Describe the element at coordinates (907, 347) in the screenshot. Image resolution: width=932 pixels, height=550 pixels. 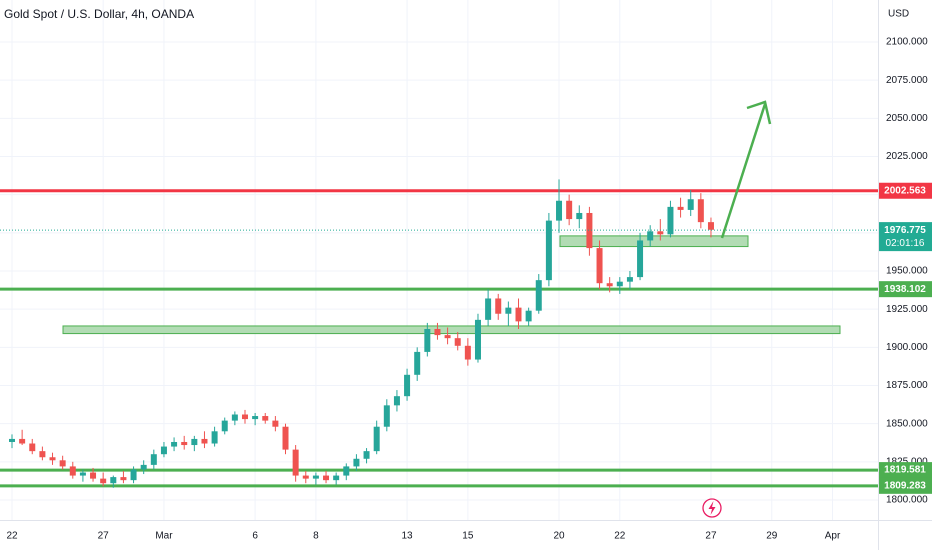
I see `y-tick-label: 1900.000` at that location.